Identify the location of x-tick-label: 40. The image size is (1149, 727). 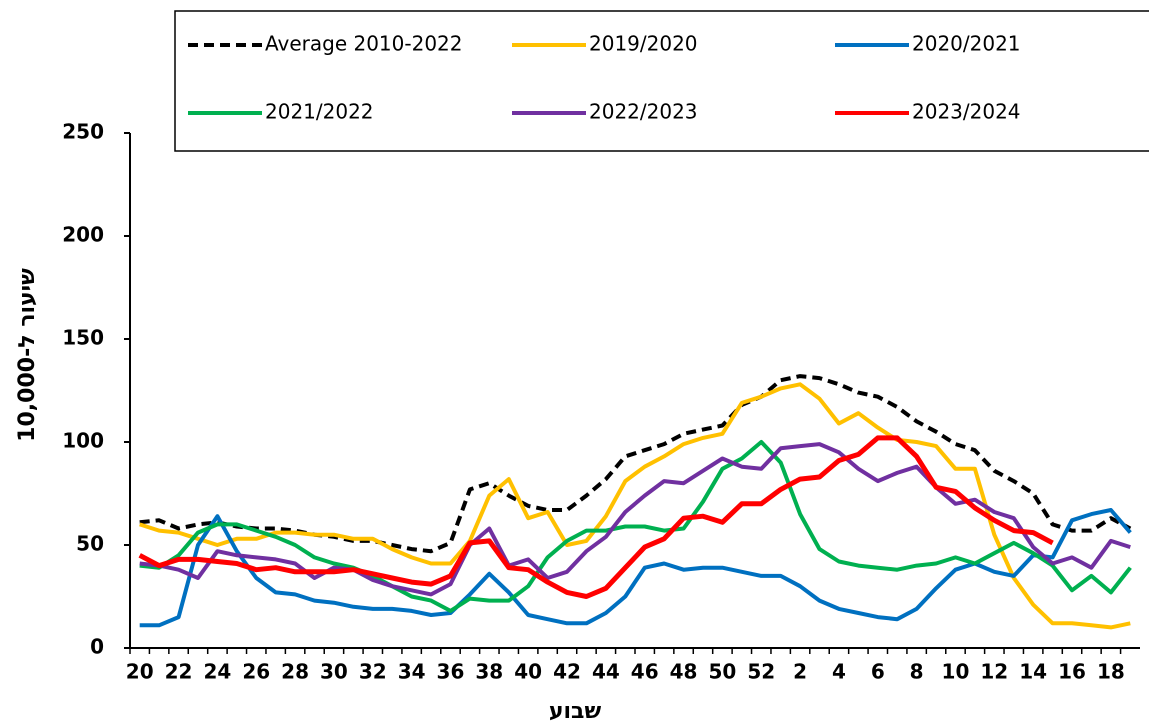
(528, 672).